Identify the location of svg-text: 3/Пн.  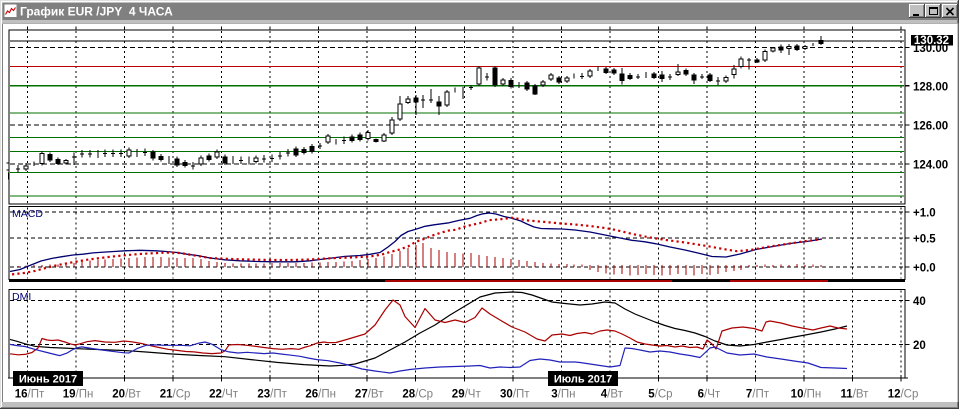
(563, 395).